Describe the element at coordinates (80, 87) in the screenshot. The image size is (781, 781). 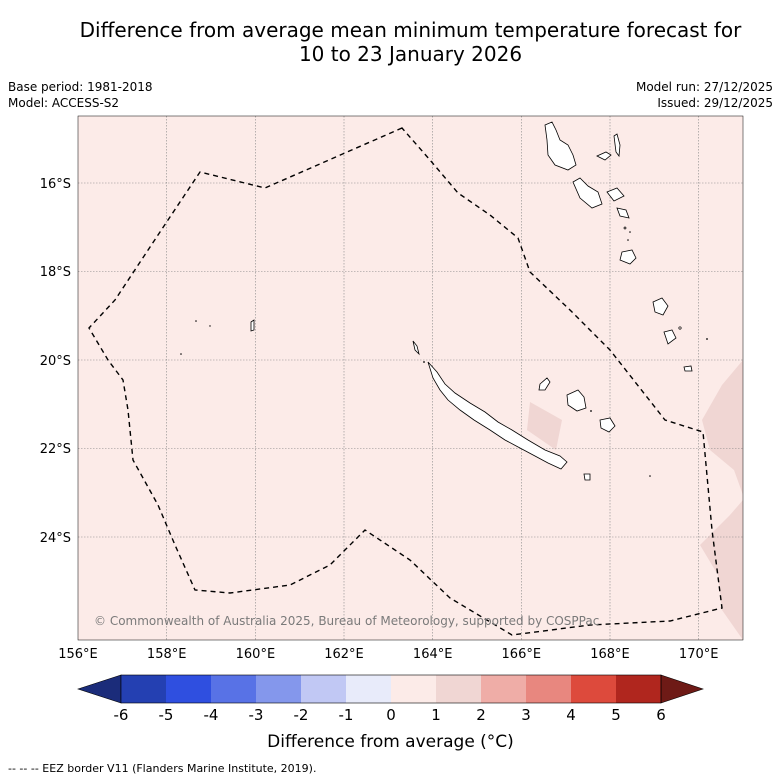
I see `base-period-text: Base period: 1981-2018` at that location.